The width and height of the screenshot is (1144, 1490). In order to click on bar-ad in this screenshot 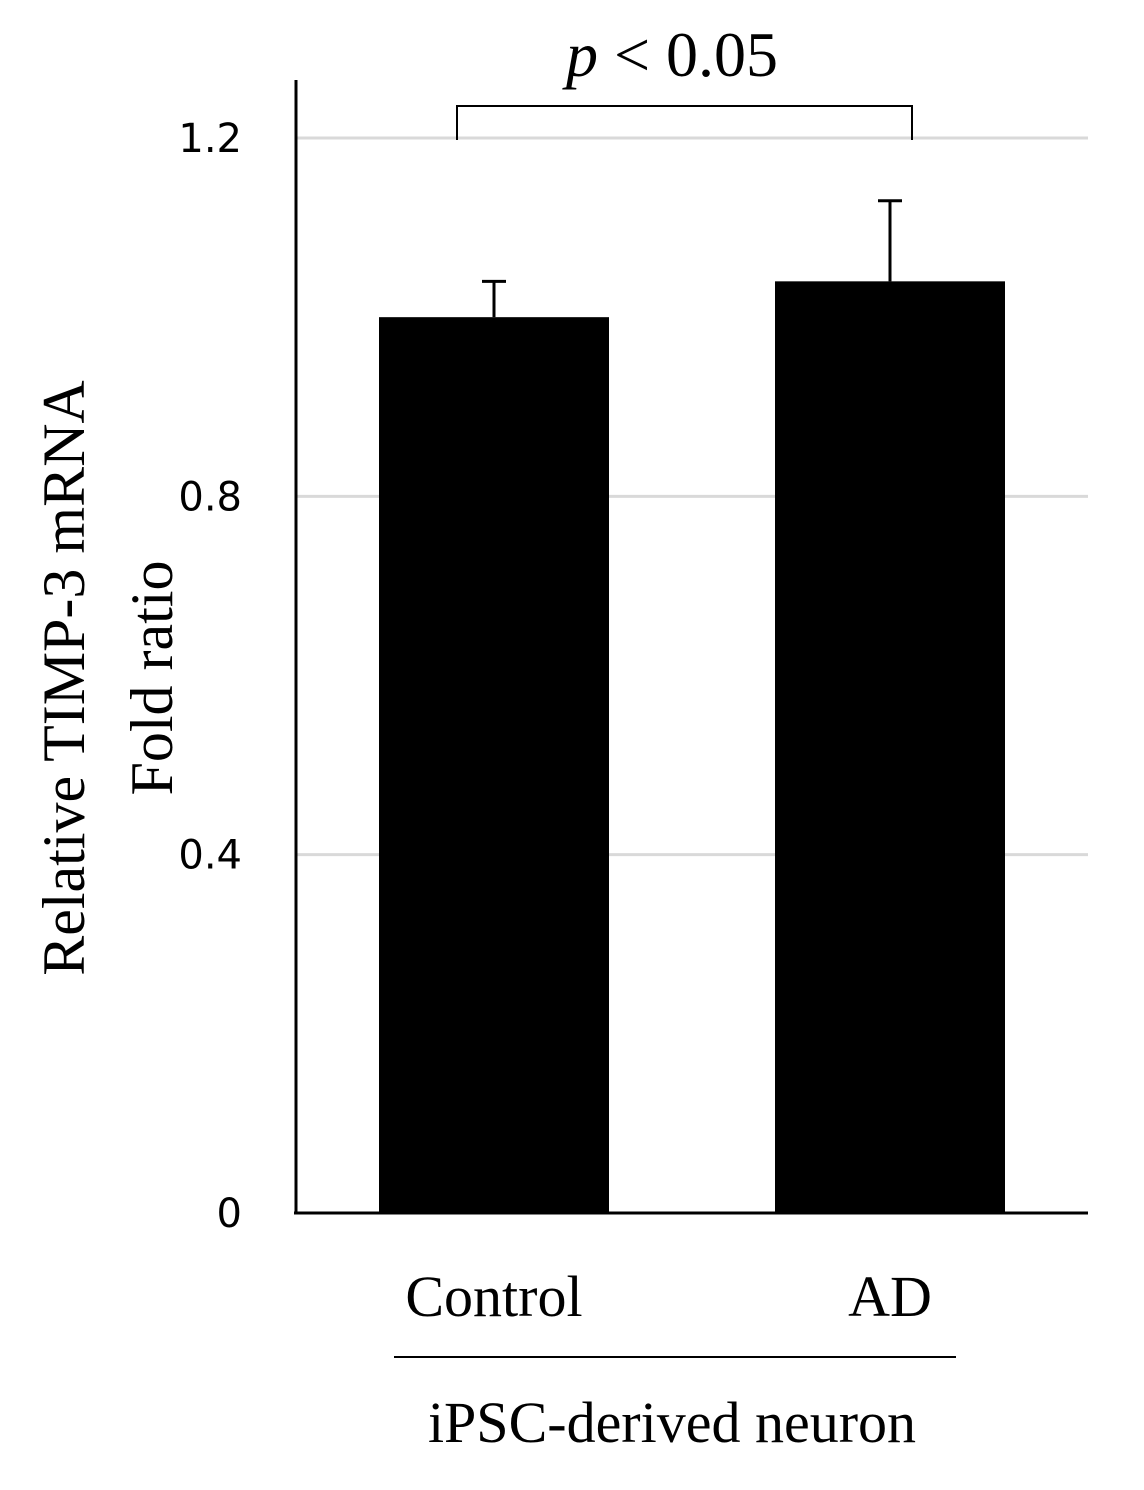, I will do `click(890, 747)`.